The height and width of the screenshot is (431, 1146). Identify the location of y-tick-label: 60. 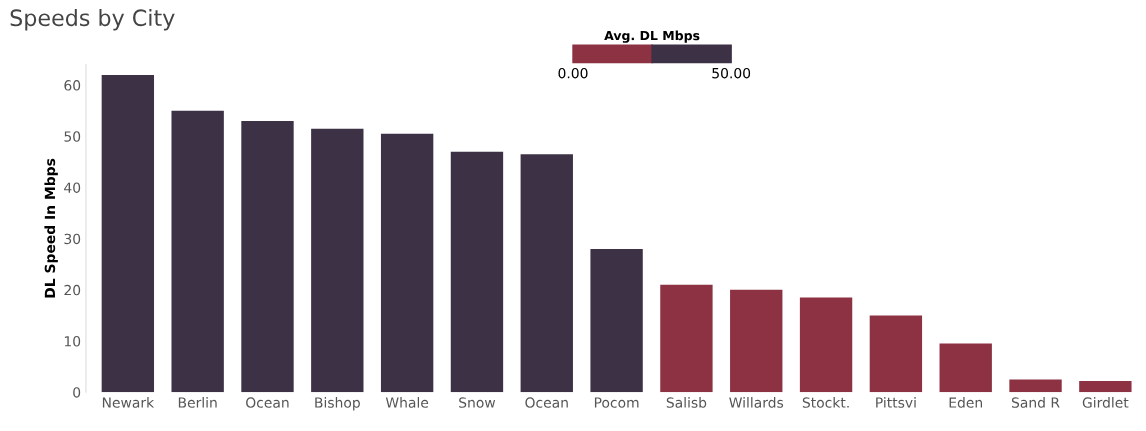
(72, 85).